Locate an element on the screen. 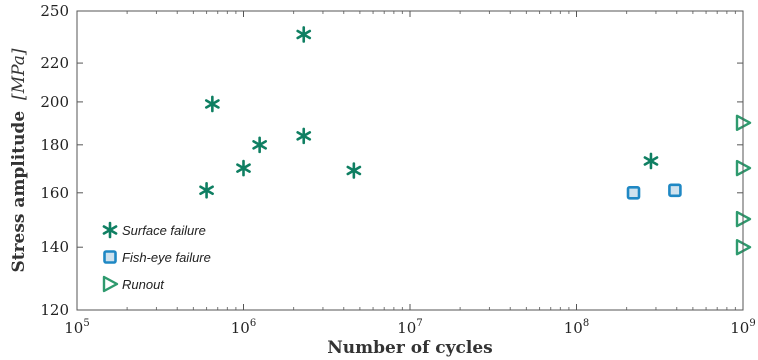 This screenshot has height=360, width=758. y-tick-label: 200 is located at coordinates (54, 102).